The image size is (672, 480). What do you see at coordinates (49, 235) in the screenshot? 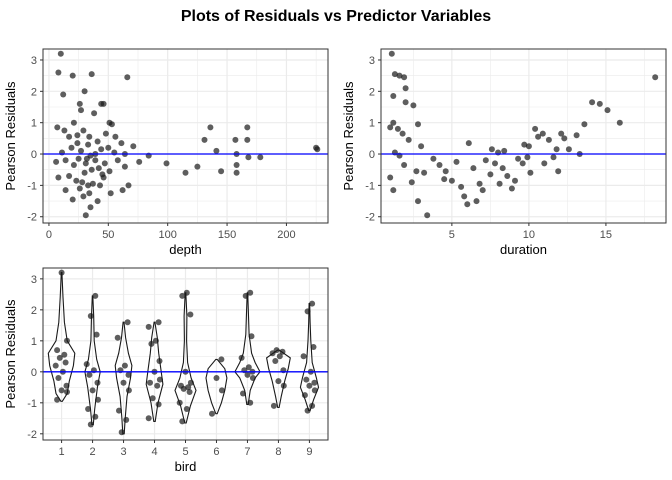
I see `x-tick-label: 0` at bounding box center [49, 235].